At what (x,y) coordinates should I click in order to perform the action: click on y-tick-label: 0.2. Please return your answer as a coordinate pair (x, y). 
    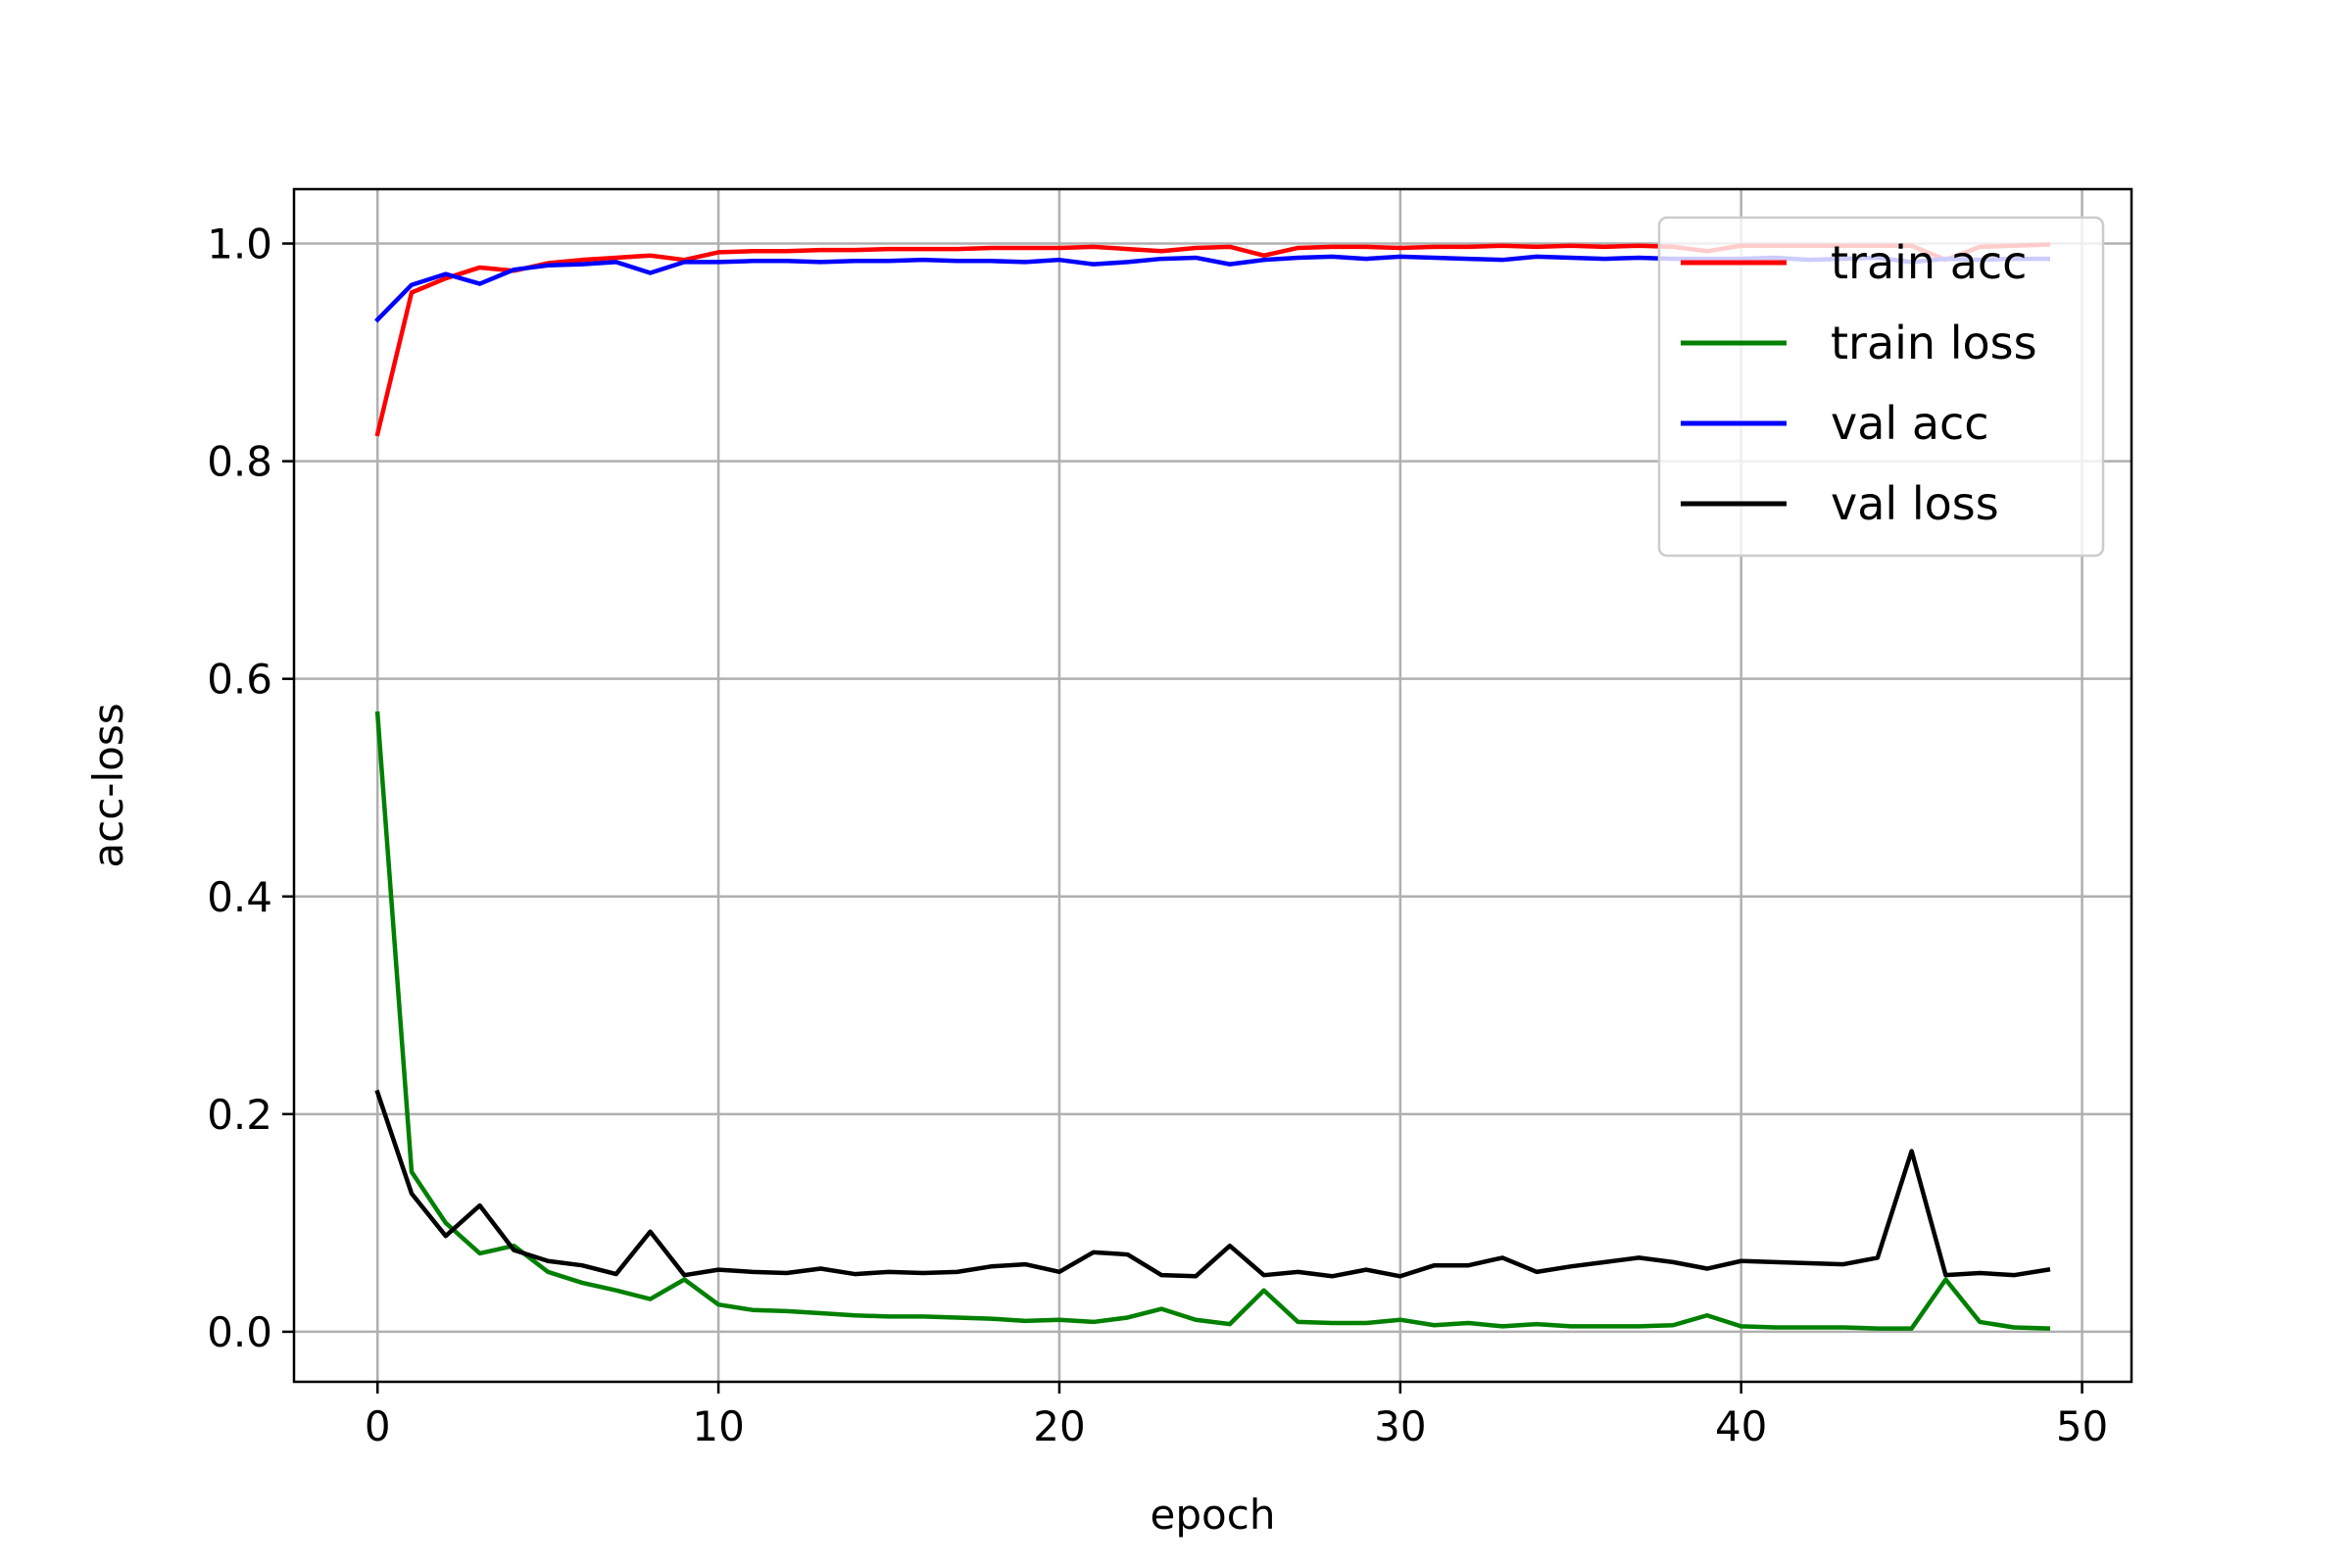
    Looking at the image, I should click on (239, 1115).